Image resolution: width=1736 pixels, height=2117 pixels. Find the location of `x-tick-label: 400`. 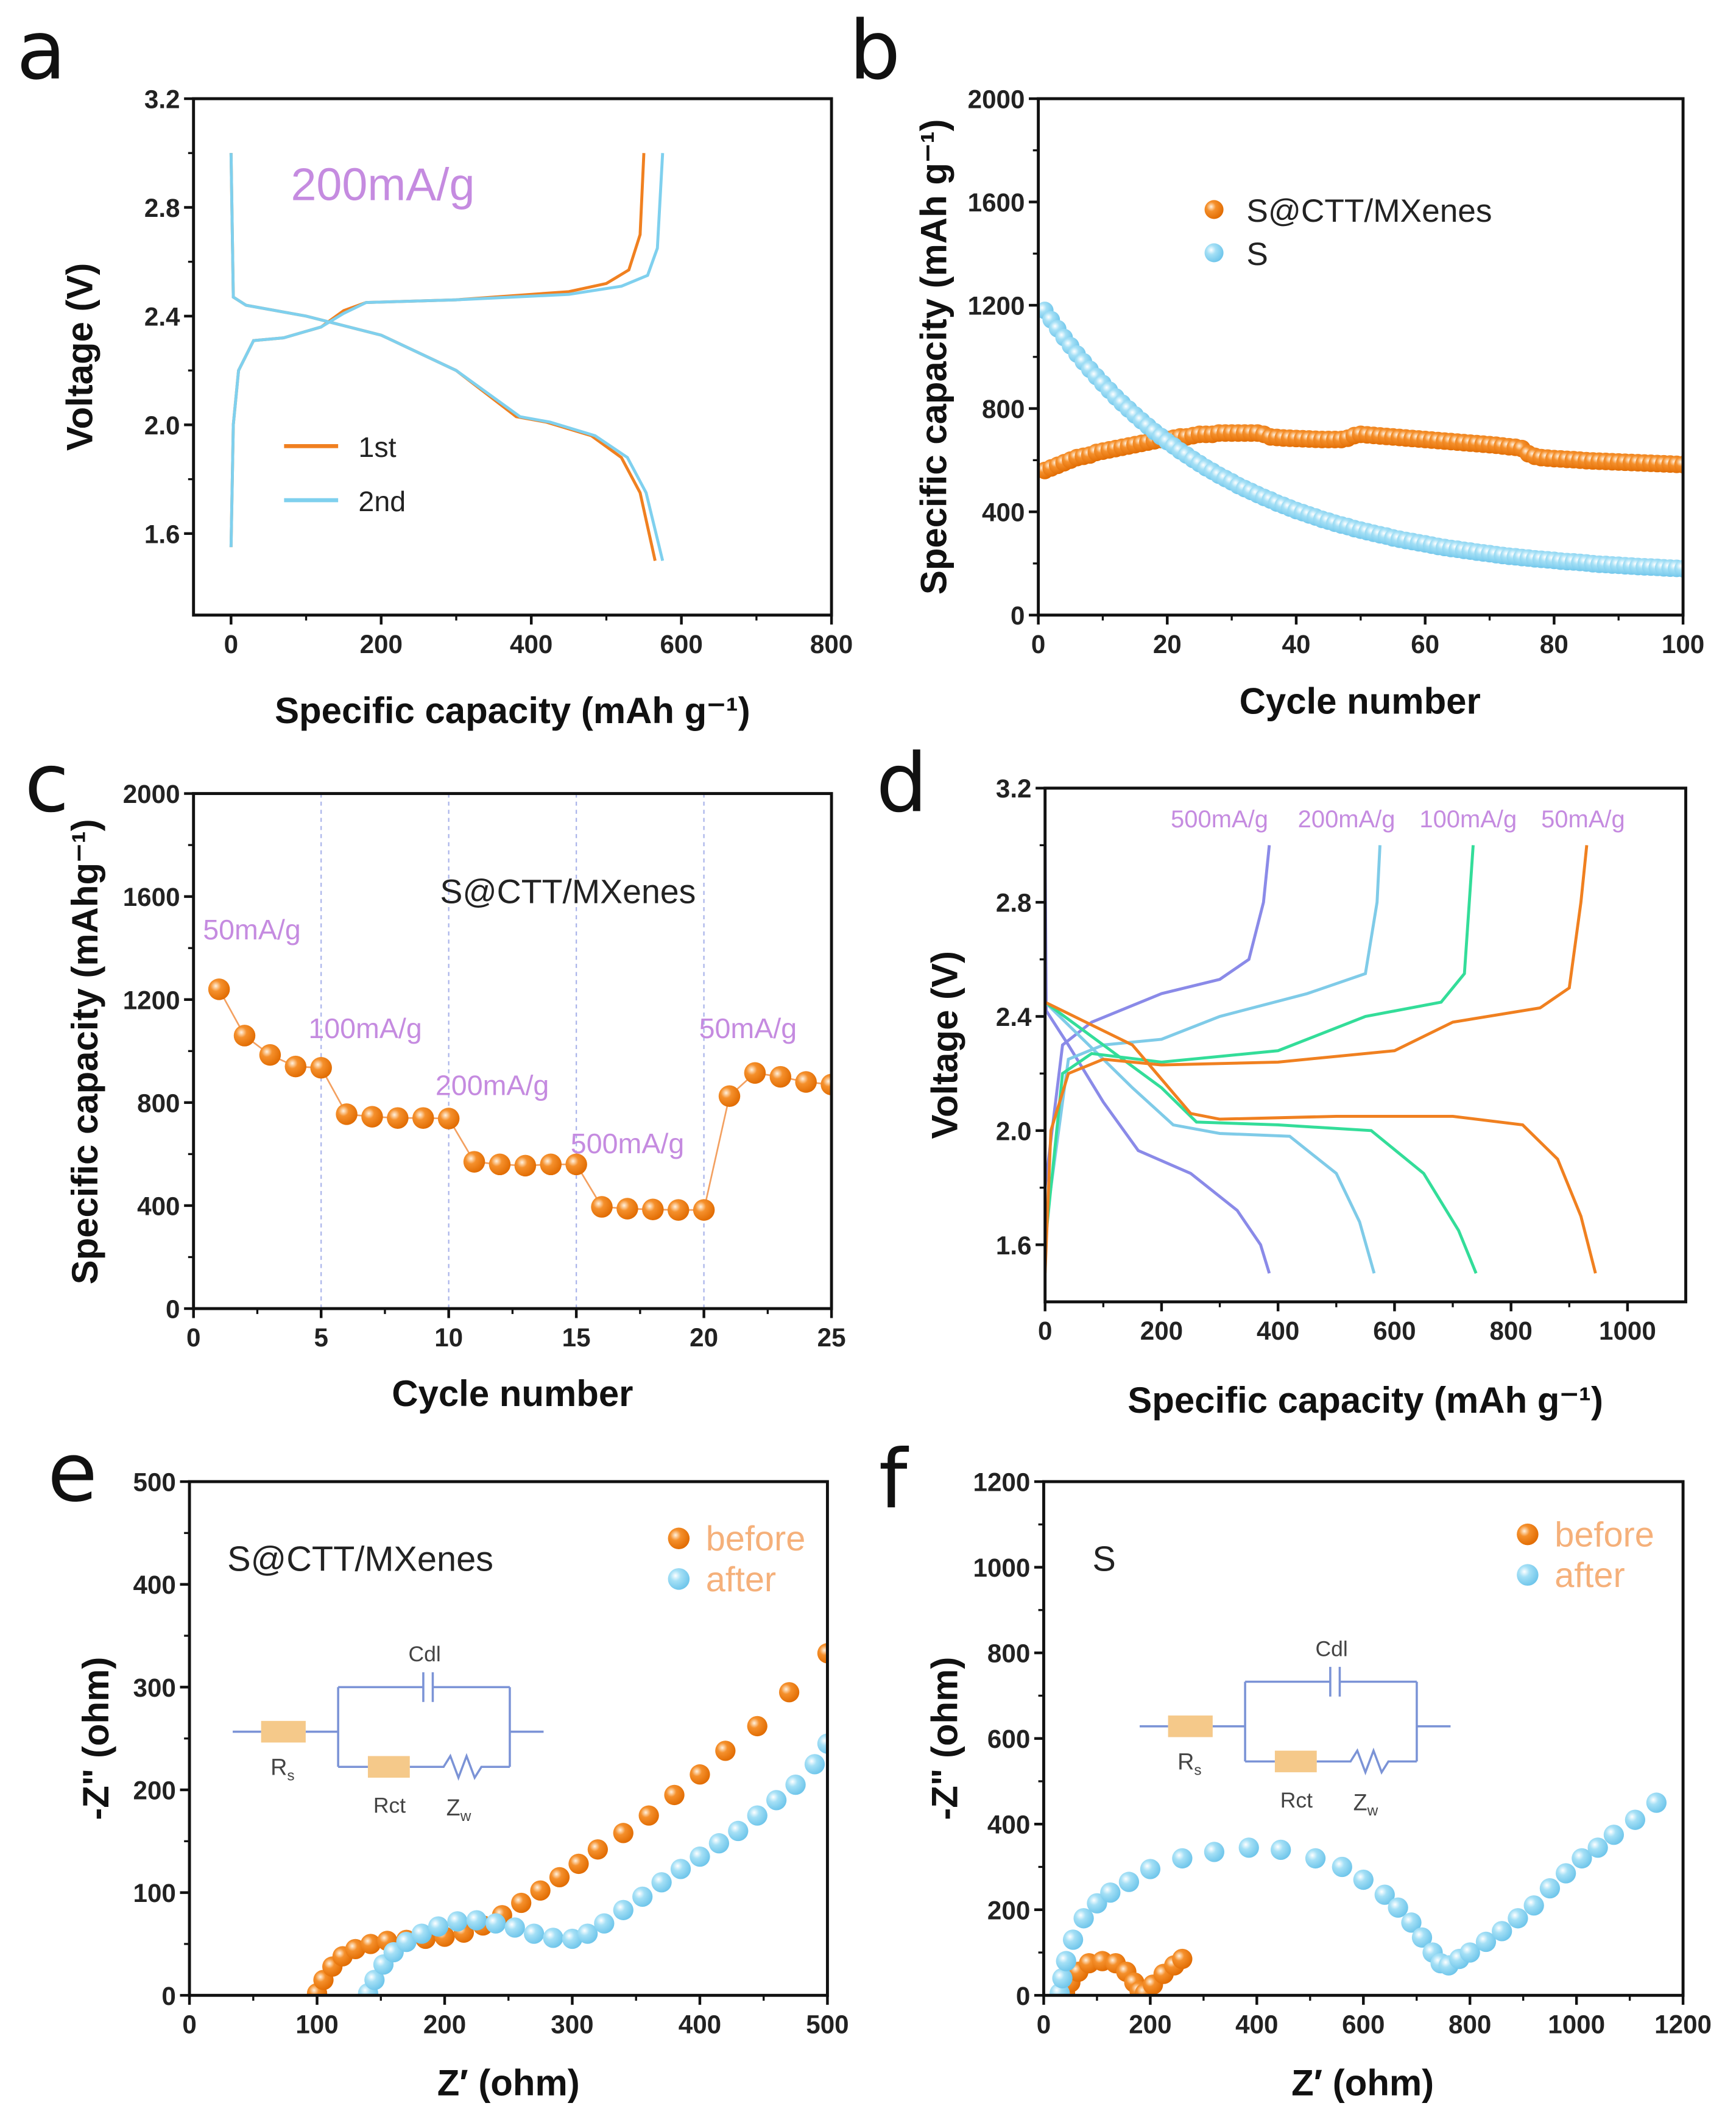

x-tick-label: 400 is located at coordinates (700, 2024).